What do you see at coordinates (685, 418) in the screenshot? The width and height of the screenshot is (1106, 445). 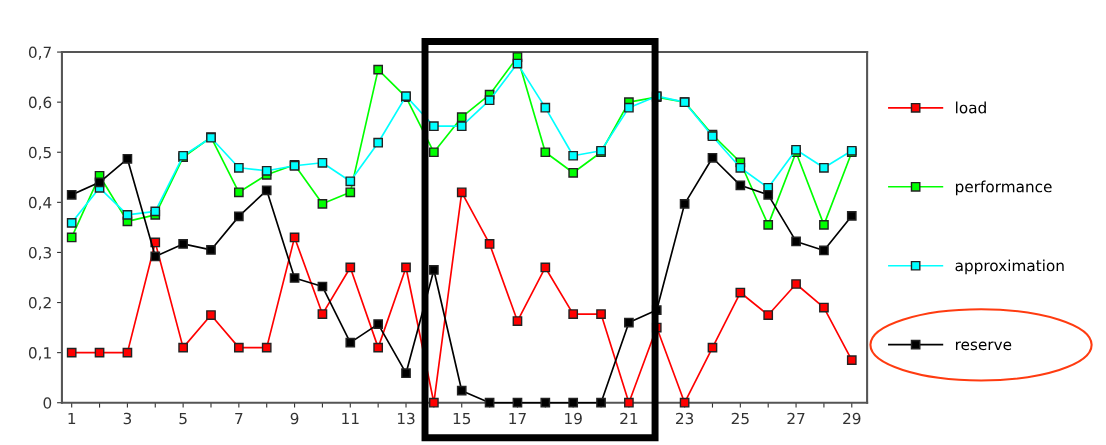 I see `x-tick-label: 23` at bounding box center [685, 418].